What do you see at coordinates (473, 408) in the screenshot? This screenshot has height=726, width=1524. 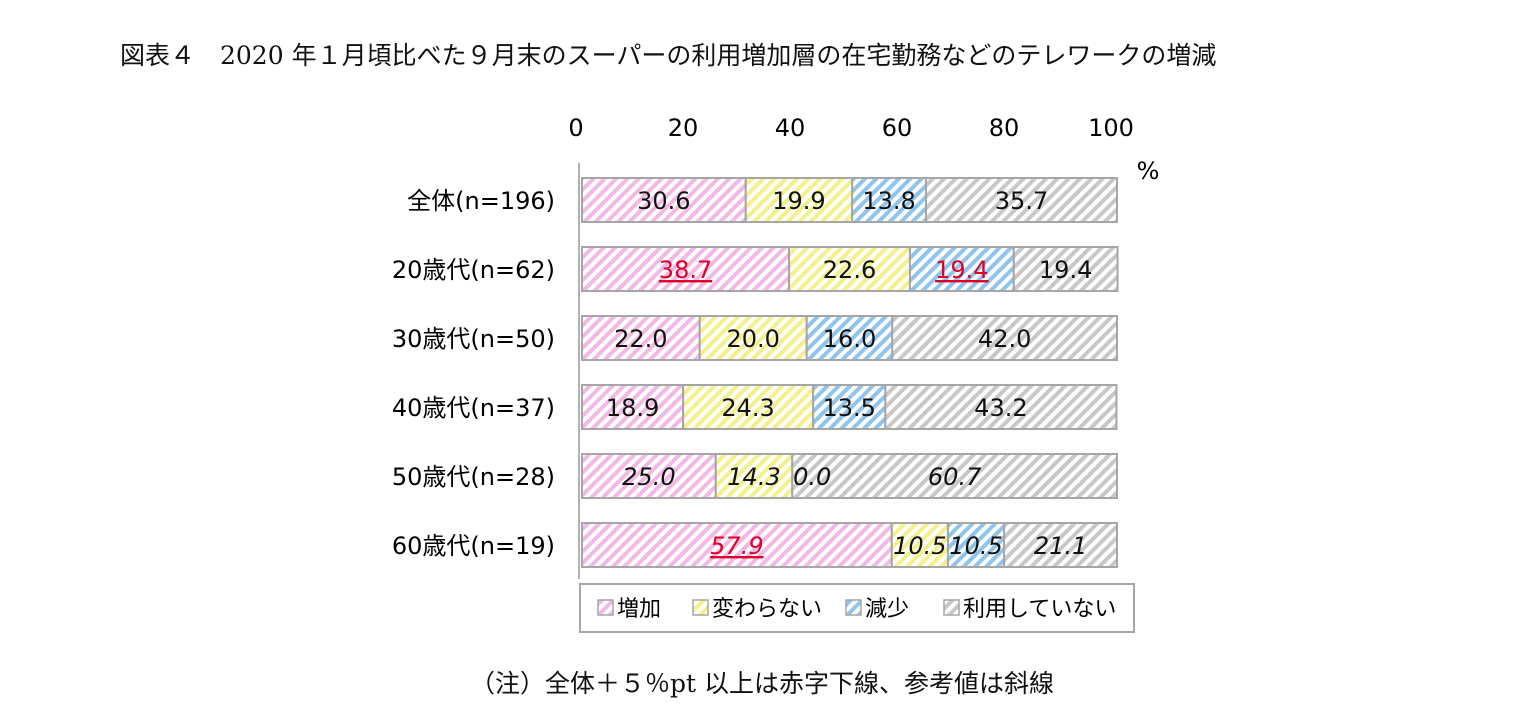 I see `category-label: 40歳代(n=37)` at bounding box center [473, 408].